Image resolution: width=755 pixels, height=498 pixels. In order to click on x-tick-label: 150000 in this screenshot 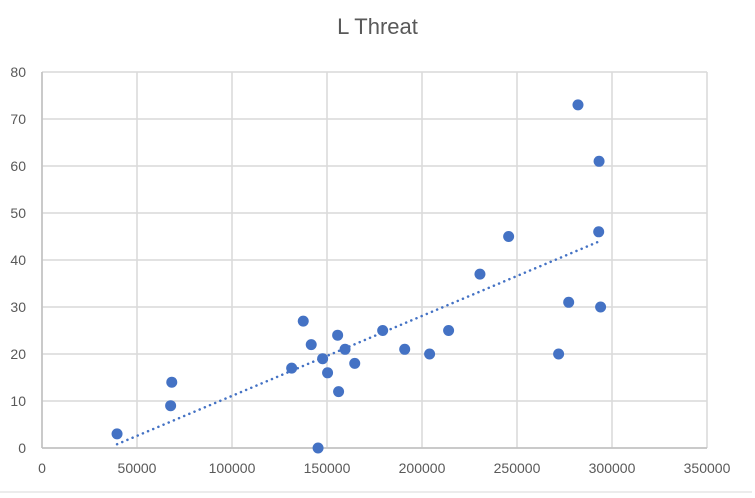, I will do `click(327, 468)`.